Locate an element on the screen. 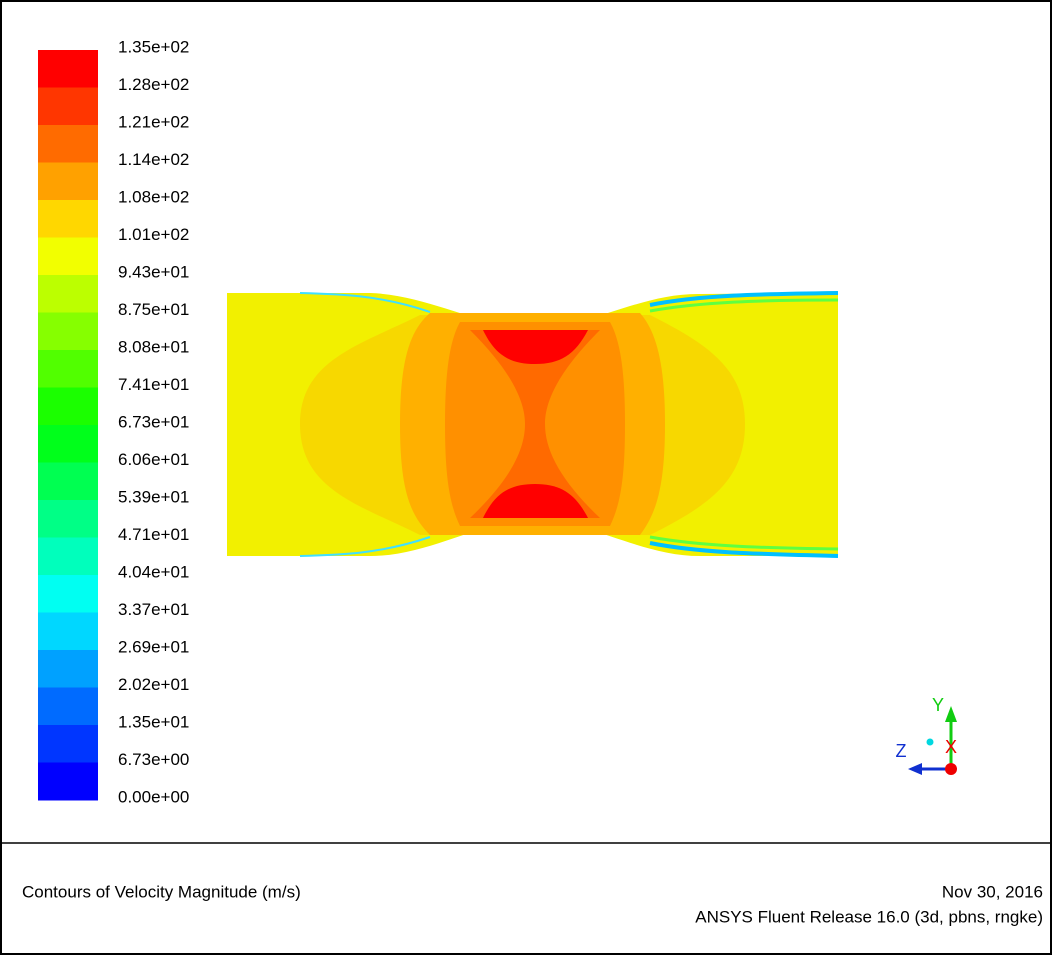 The height and width of the screenshot is (955, 1052). colorbar-label: 1.08e+02 is located at coordinates (153, 196).